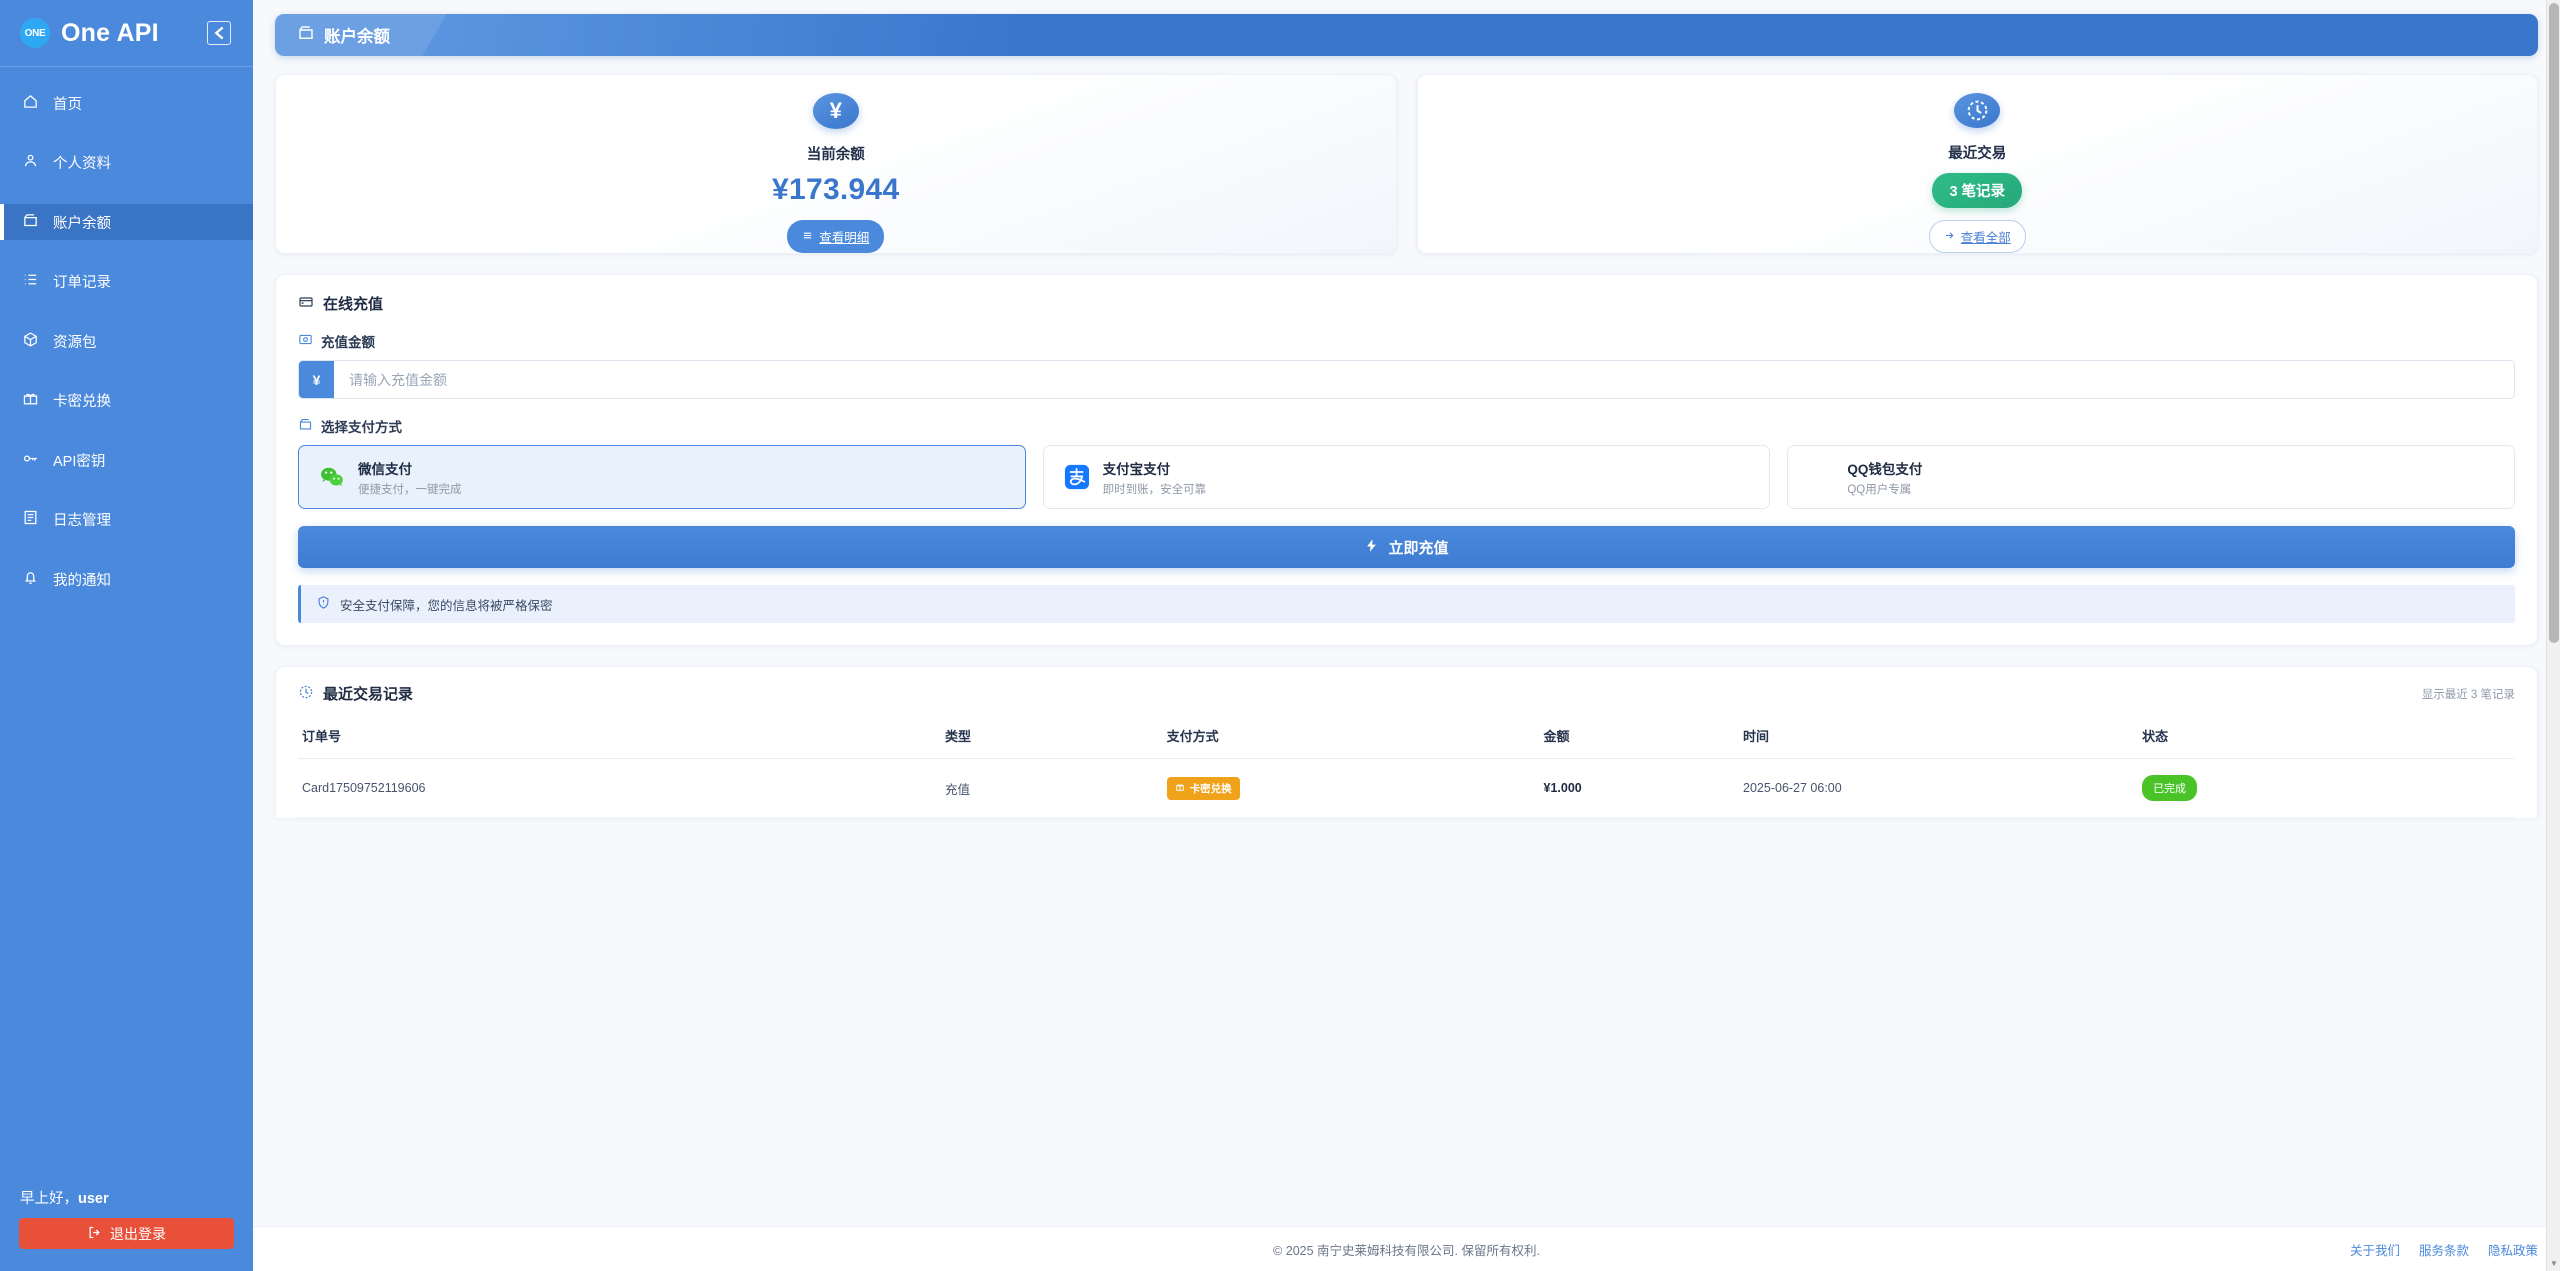  Describe the element at coordinates (1639, 738) in the screenshot. I see `column-amount: 金额` at that location.